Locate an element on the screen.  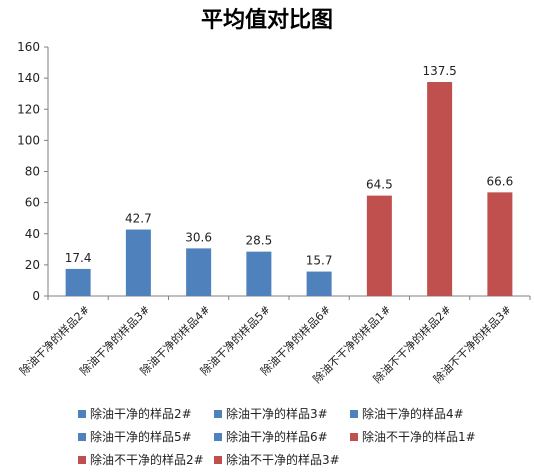
legend-item: 除油干净的样品6# is located at coordinates (282, 436).